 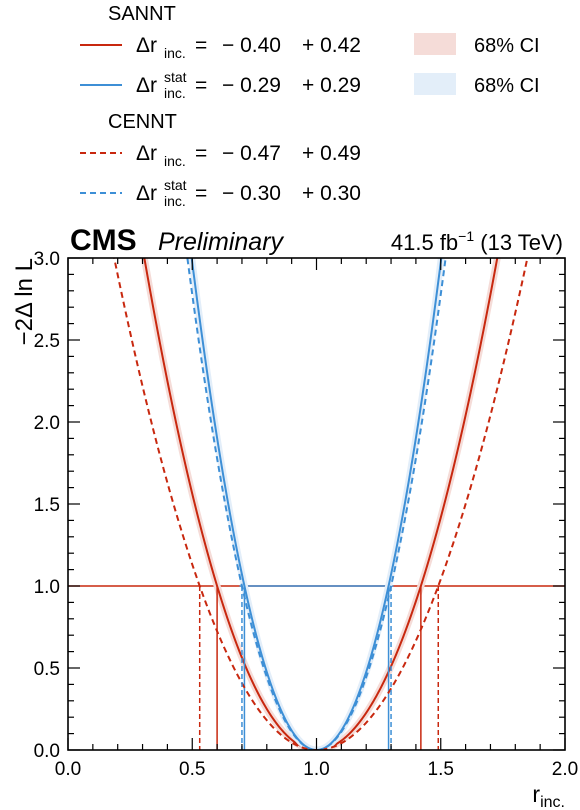 I want to click on y-axis-label: −2Δ ln L, so click(x=24, y=301).